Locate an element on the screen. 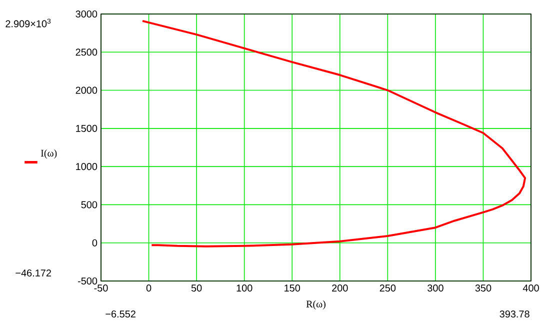 The width and height of the screenshot is (558, 328). y-tick-label: 2500 is located at coordinates (87, 52).